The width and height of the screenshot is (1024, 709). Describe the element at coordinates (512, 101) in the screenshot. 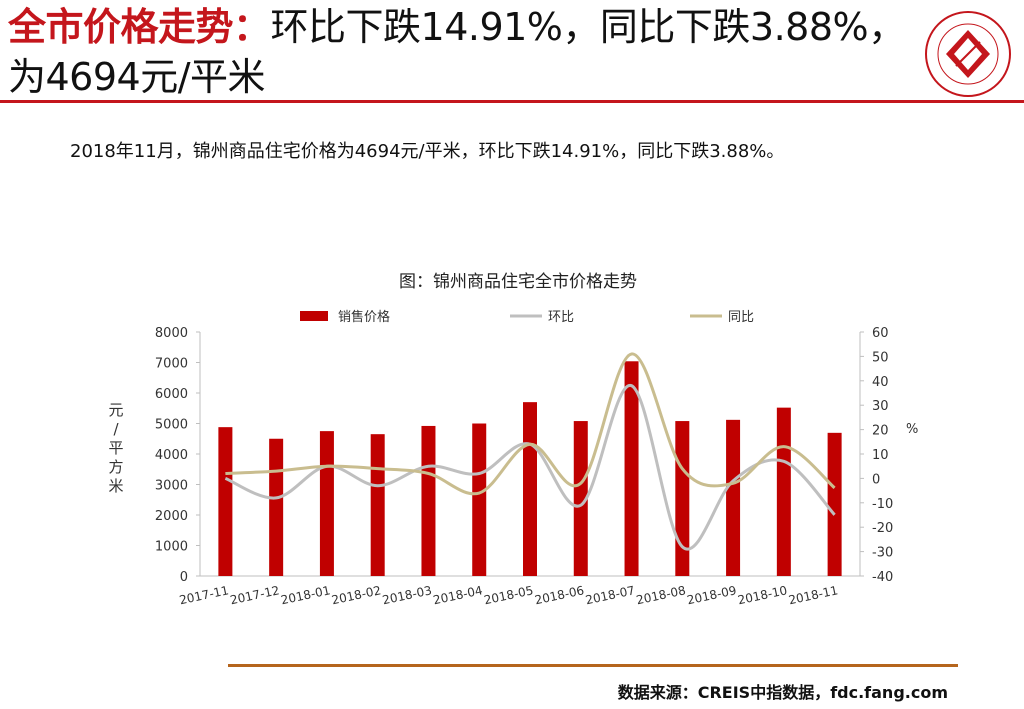

I see `title-divider` at that location.